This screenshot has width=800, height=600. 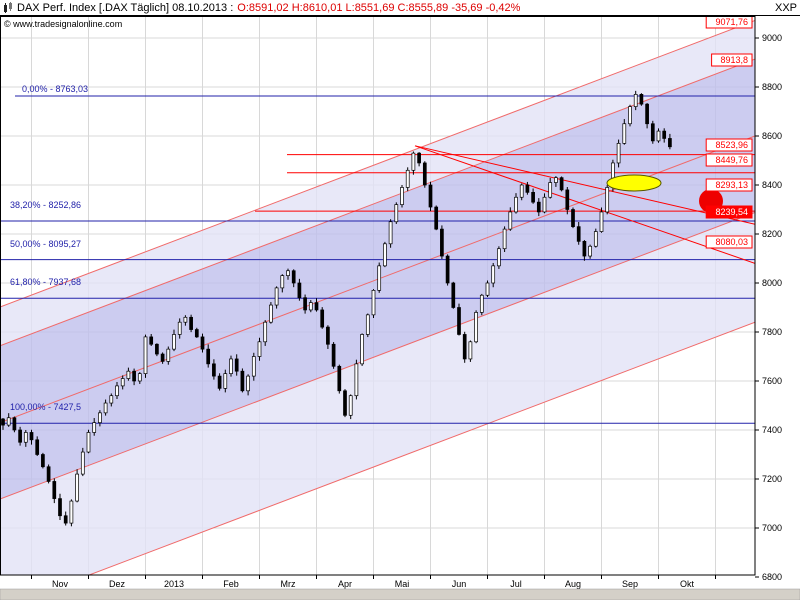 I want to click on x-axis-label: Sep, so click(x=630, y=584).